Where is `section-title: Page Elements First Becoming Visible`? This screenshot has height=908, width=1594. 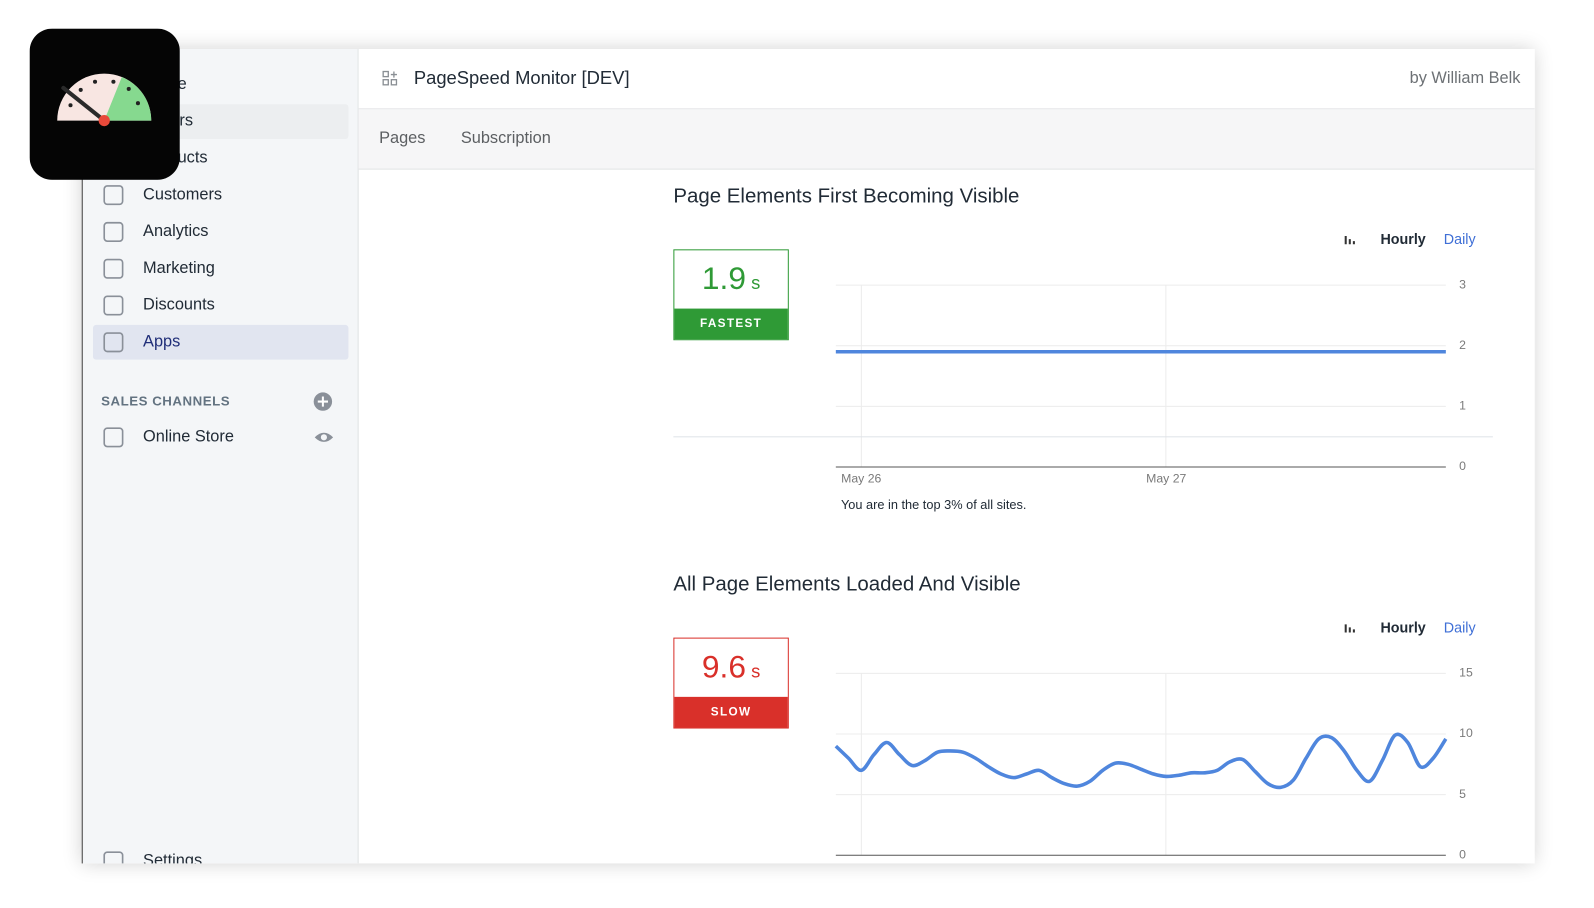 section-title: Page Elements First Becoming Visible is located at coordinates (846, 196).